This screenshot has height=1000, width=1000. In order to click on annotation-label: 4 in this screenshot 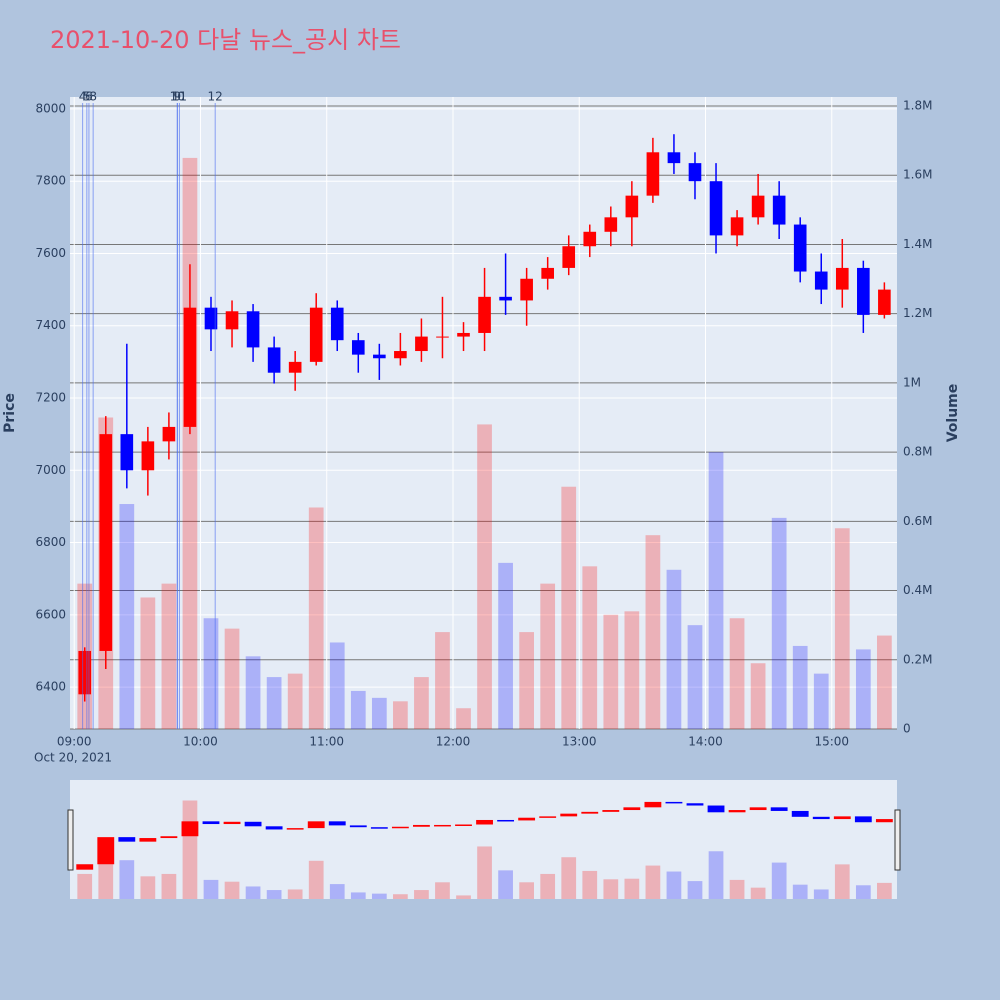, I will do `click(83, 97)`.